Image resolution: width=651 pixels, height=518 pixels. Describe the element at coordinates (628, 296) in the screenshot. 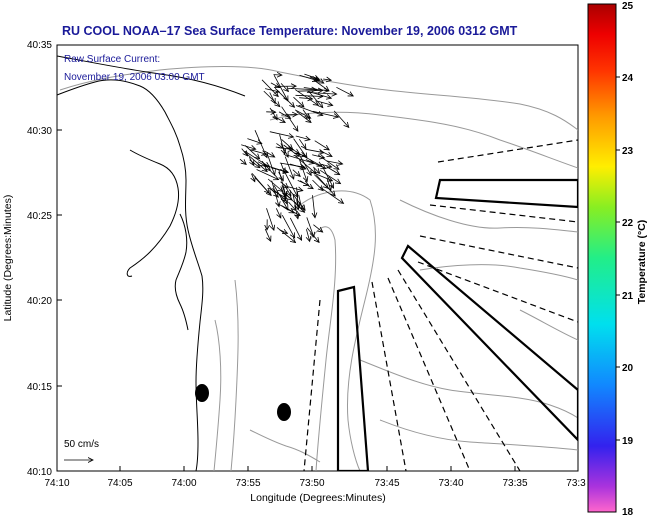

I see `colorbar-tick: 21` at that location.